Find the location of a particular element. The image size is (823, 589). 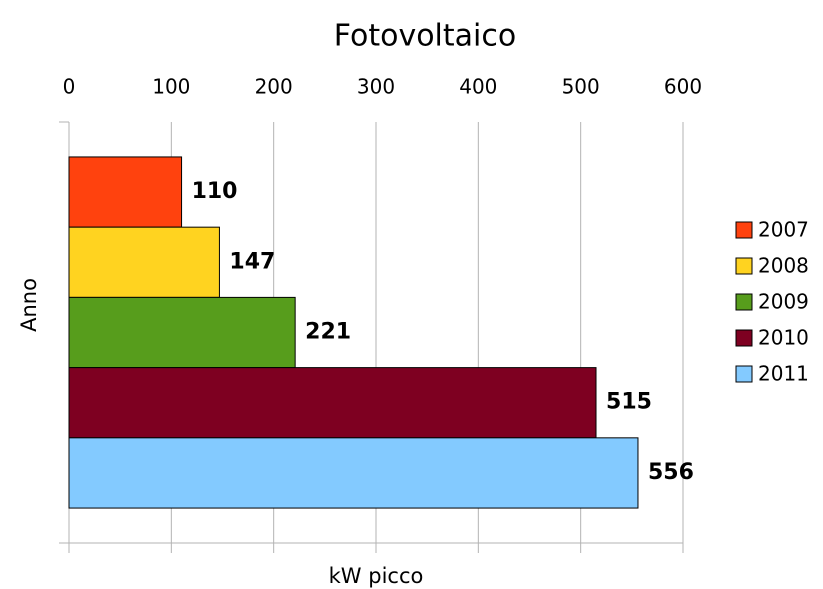

x-axis-label: kW picco is located at coordinates (376, 576).